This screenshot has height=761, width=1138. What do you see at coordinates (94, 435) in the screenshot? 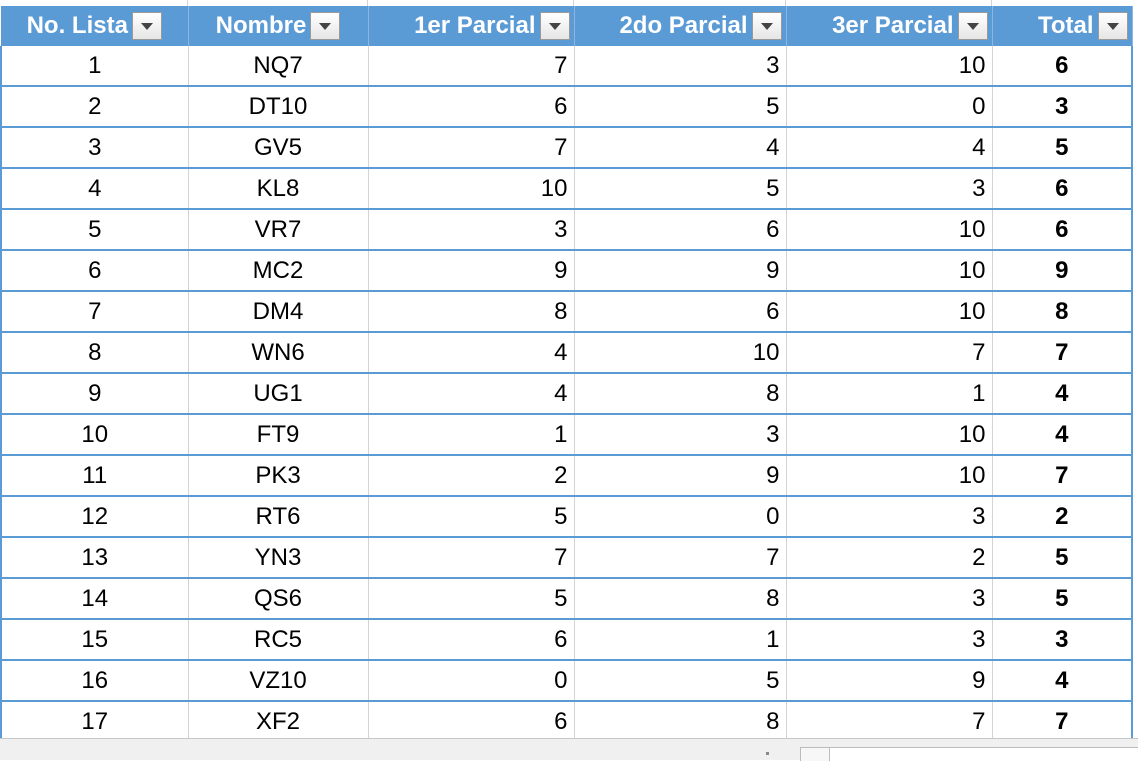
I see `cell-no-lista: 10` at bounding box center [94, 435].